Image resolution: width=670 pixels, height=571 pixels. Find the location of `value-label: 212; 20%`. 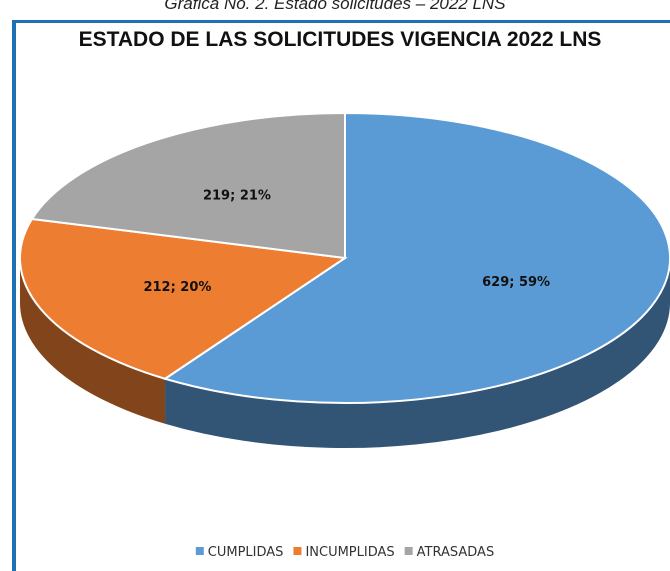

value-label: 212; 20% is located at coordinates (177, 287).